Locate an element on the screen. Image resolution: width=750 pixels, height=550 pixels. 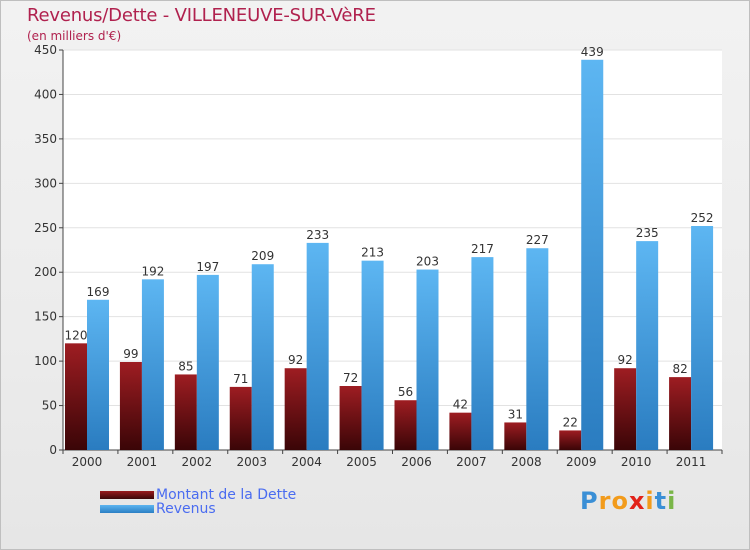
legend-label-revenus: Revenus is located at coordinates (186, 509).